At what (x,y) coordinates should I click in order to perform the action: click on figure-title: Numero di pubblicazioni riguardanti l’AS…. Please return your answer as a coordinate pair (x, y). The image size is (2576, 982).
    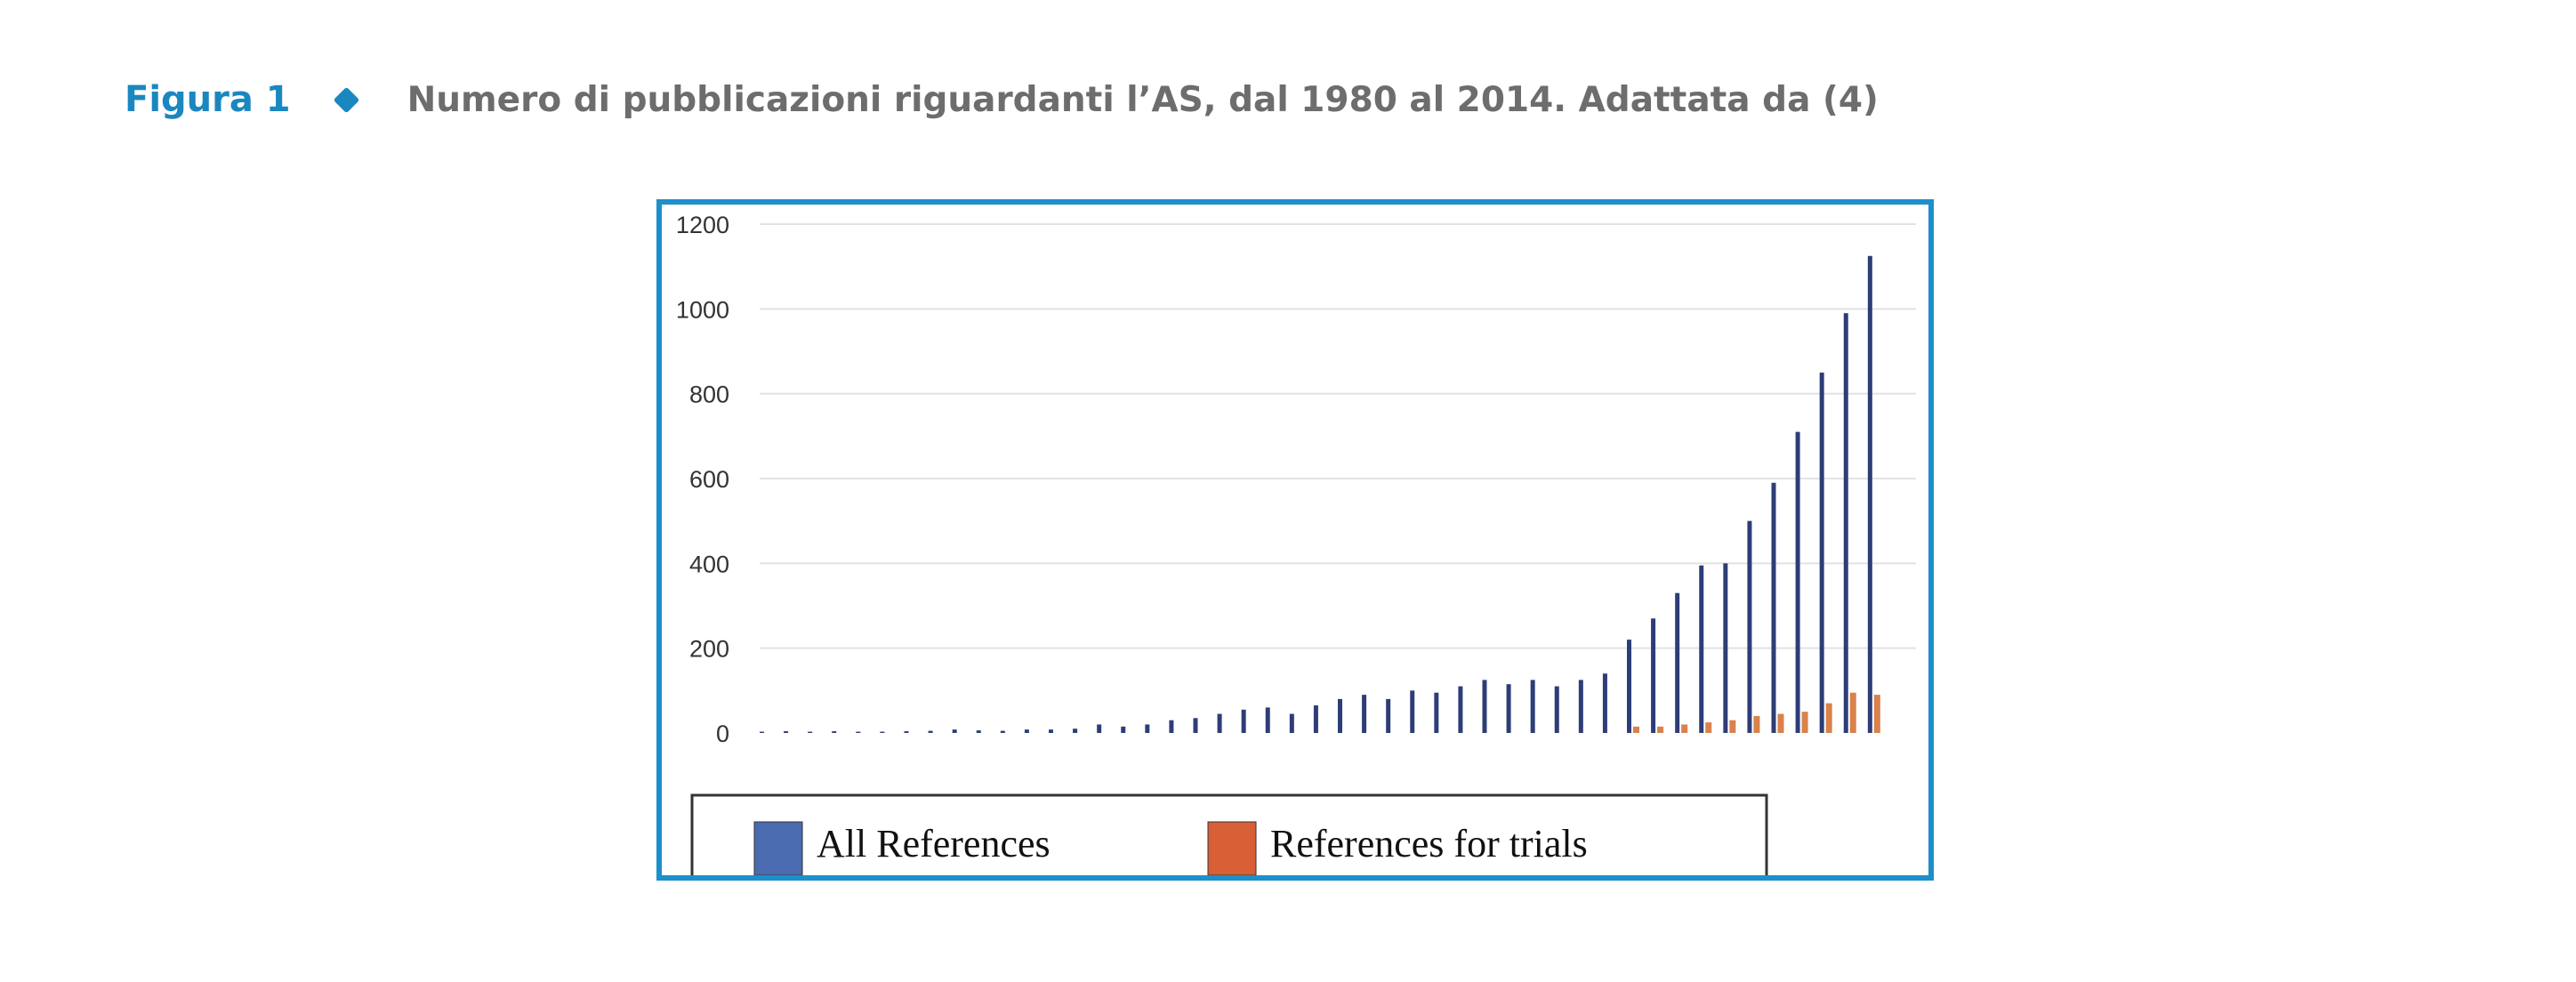
    Looking at the image, I should click on (1143, 99).